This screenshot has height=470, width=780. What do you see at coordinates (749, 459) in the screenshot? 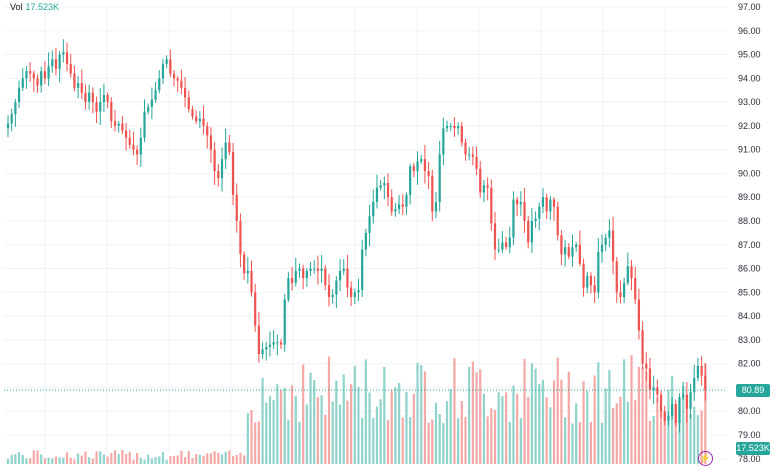
I see `y-tick-label: 78.00` at bounding box center [749, 459].